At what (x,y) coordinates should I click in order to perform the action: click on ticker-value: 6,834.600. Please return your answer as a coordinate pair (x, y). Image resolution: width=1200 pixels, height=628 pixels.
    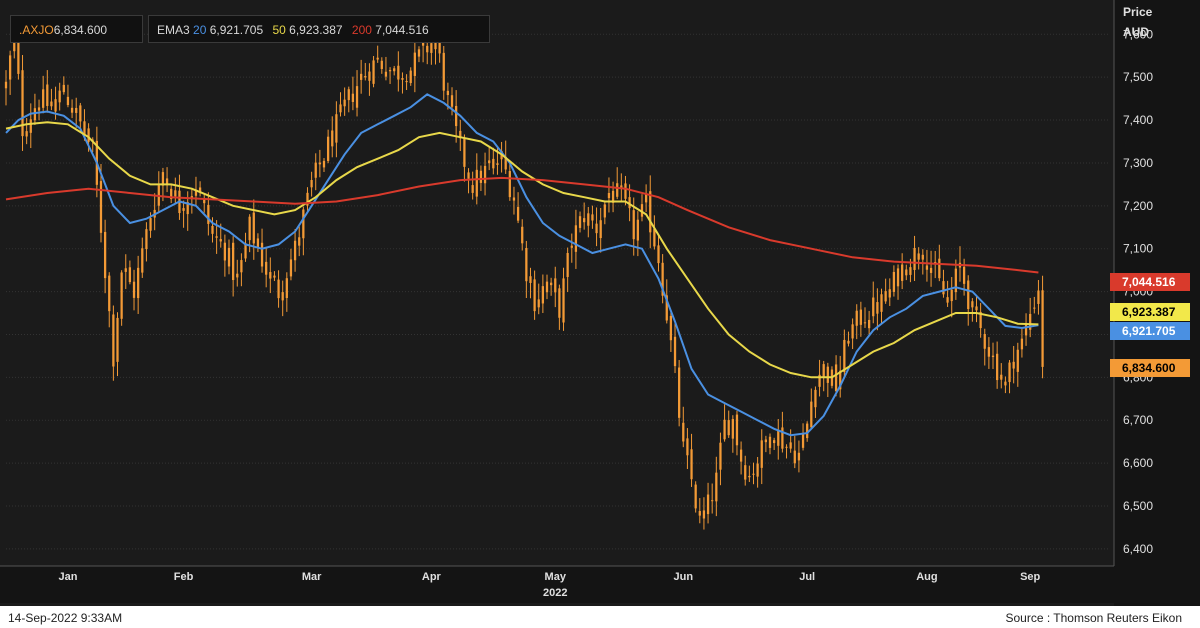
    Looking at the image, I should click on (80, 30).